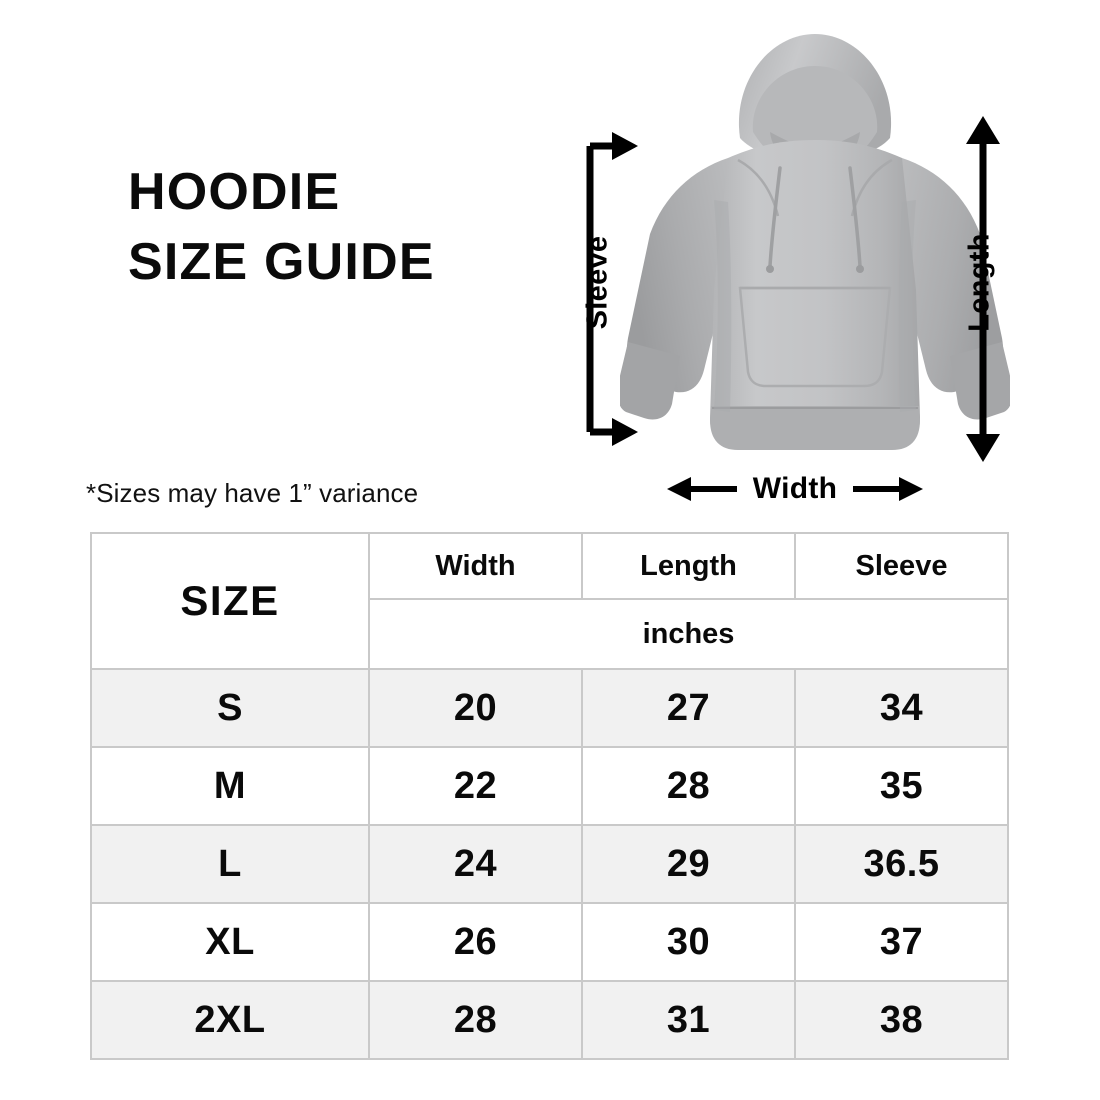 This screenshot has width=1100, height=1100. What do you see at coordinates (701, 489) in the screenshot?
I see `arrow-left-icon` at bounding box center [701, 489].